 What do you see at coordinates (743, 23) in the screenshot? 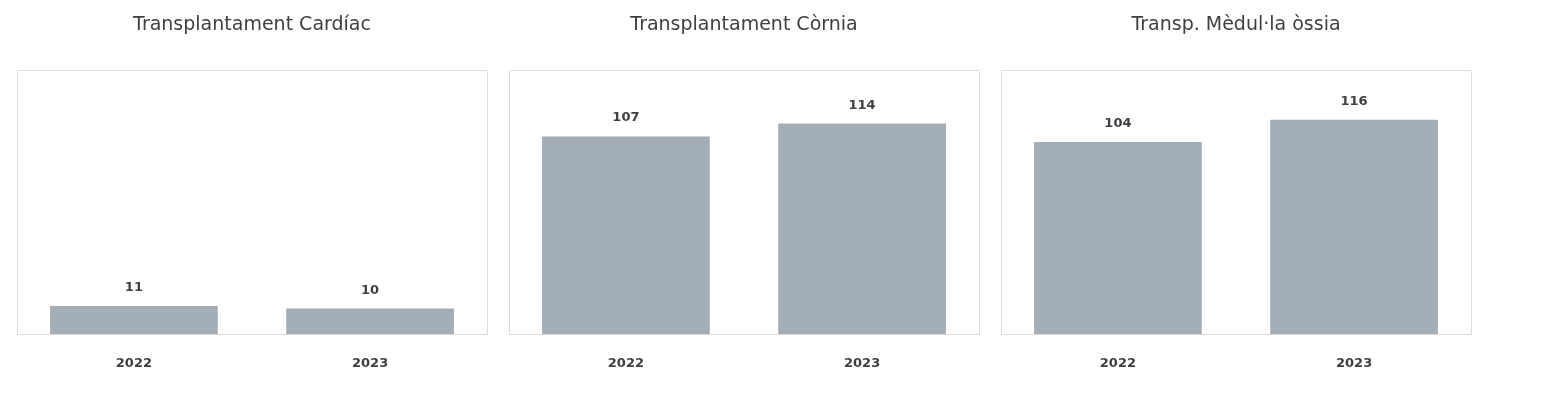
I see `chart-title: Transplantament Còrnia` at bounding box center [743, 23].